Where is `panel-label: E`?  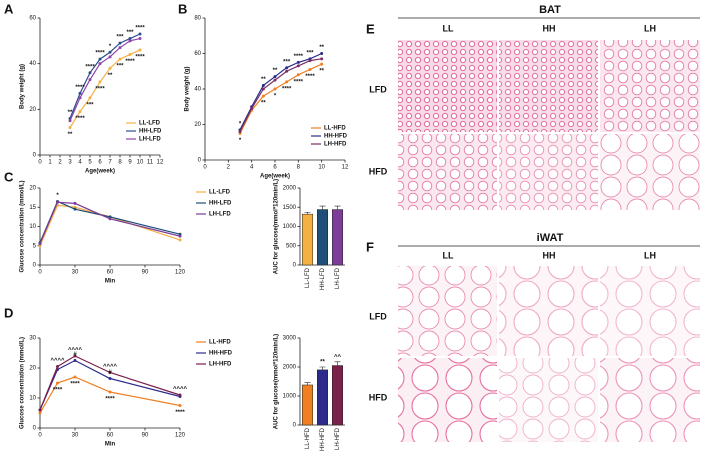 panel-label: E is located at coordinates (370, 28).